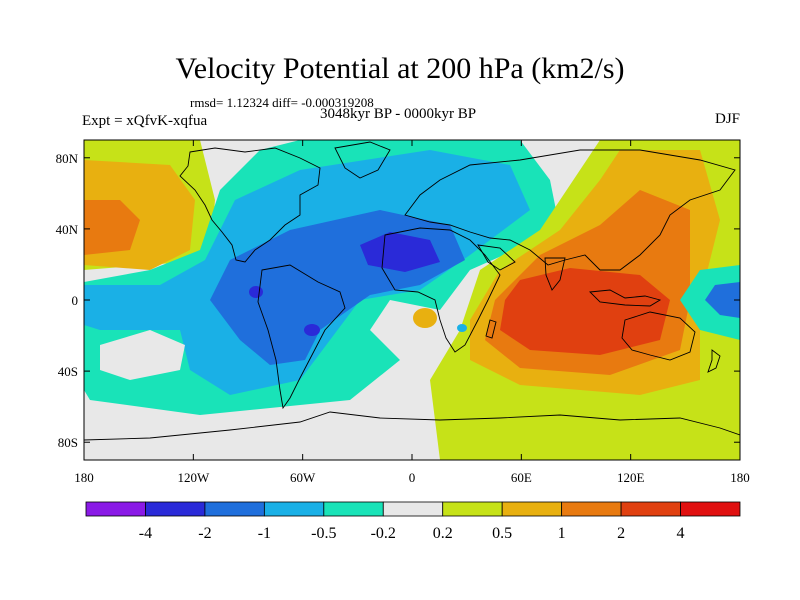 Image resolution: width=800 pixels, height=600 pixels. I want to click on coast-madagascar, so click(491, 329).